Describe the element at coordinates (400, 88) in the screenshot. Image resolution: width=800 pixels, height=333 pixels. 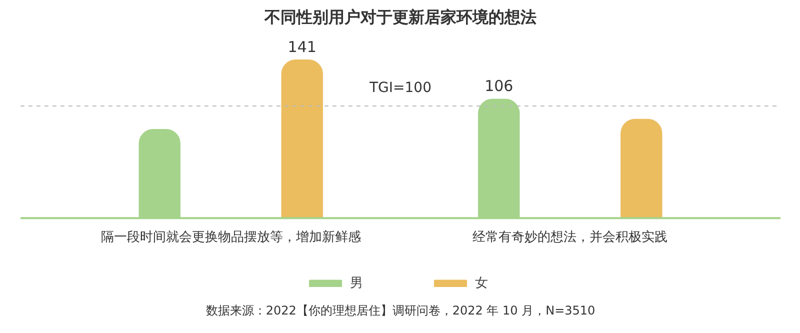
I see `ref-line-label: TGI=100` at that location.